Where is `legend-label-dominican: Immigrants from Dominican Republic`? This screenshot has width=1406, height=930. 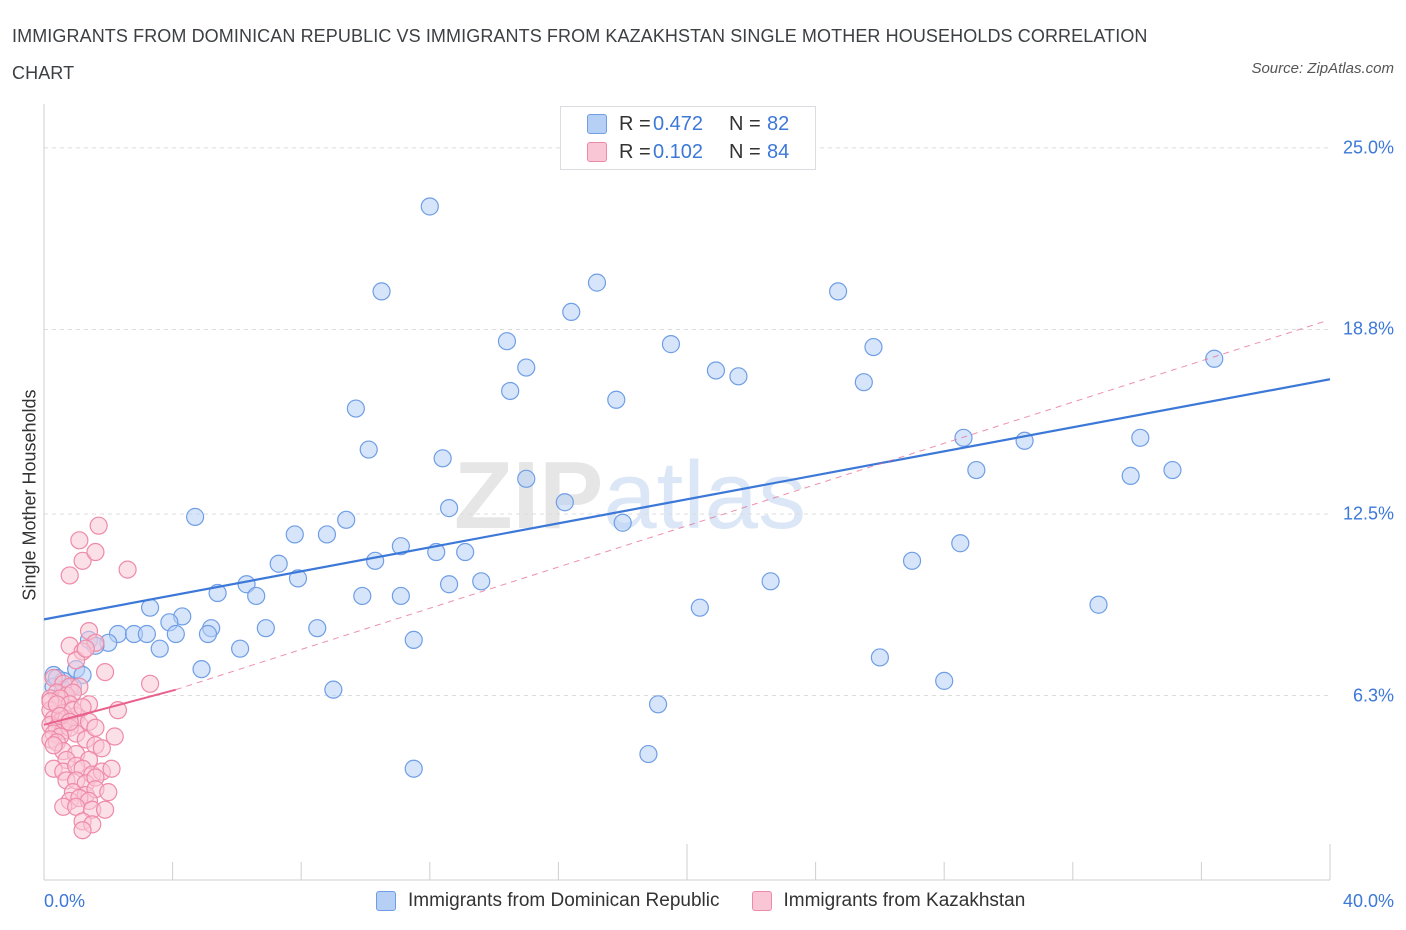
legend-label-dominican: Immigrants from Dominican Republic is located at coordinates (564, 900).